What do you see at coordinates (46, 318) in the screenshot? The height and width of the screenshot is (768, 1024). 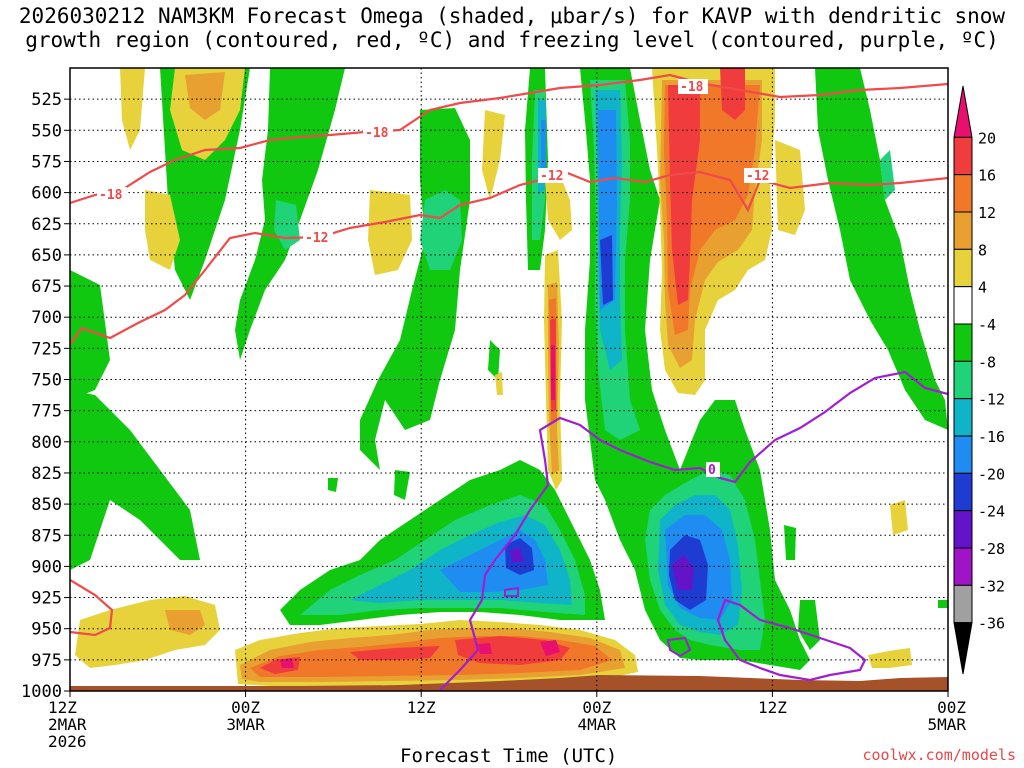 I see `y-tick-label: 700` at bounding box center [46, 318].